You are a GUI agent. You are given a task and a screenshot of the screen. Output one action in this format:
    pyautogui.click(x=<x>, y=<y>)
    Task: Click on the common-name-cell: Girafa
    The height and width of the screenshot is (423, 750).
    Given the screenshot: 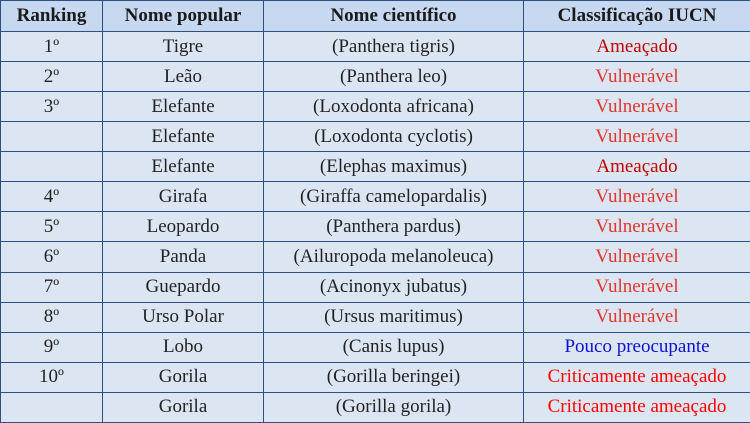 What is the action you would take?
    pyautogui.click(x=183, y=197)
    